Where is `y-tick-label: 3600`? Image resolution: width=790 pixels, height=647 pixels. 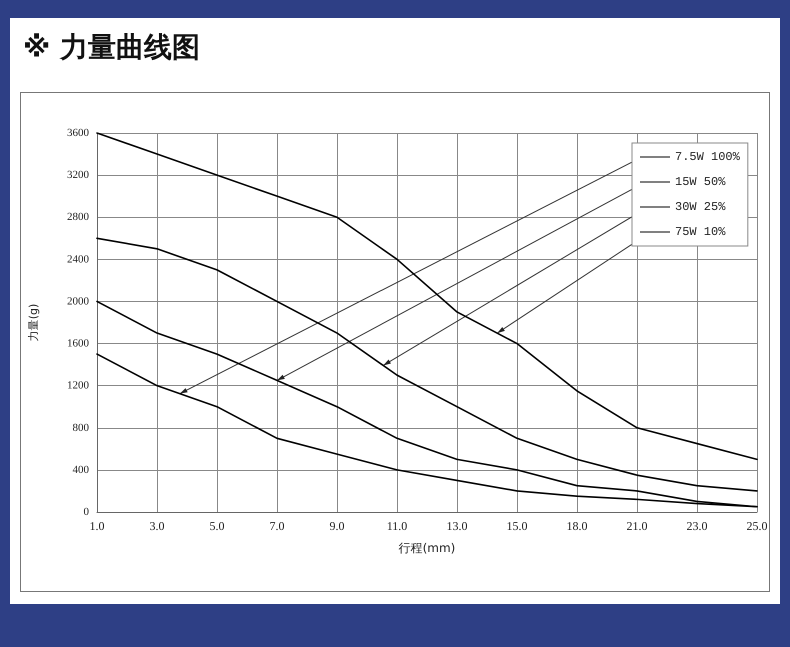
y-tick-label: 3600 is located at coordinates (78, 133).